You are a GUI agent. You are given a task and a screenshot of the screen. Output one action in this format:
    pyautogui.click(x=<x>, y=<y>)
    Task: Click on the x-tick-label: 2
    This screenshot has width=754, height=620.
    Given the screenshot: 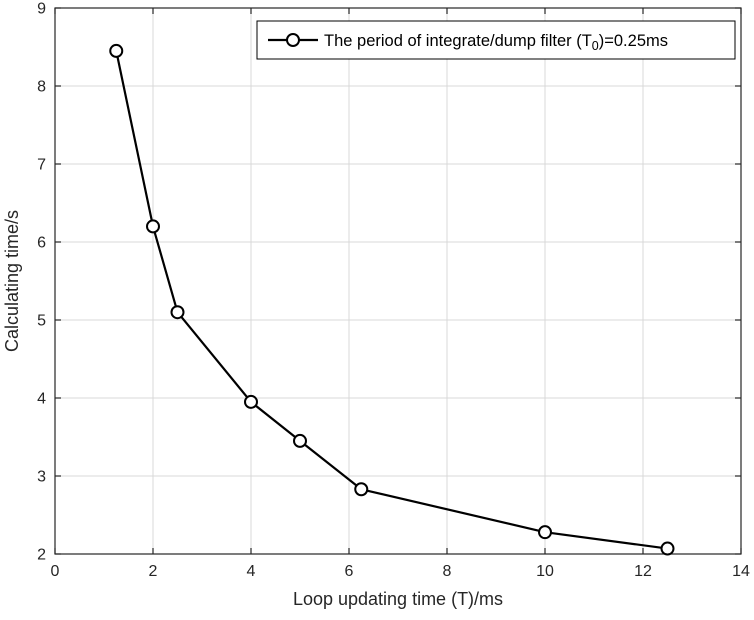 What is the action you would take?
    pyautogui.click(x=153, y=571)
    